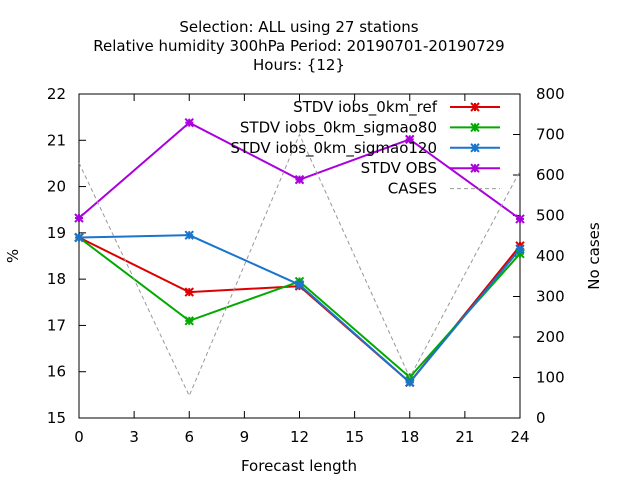 This screenshot has height=480, width=640. What do you see at coordinates (66, 256) in the screenshot?
I see `y-axis-ticks: 15 16 17 18 19 20 21 22` at bounding box center [66, 256].